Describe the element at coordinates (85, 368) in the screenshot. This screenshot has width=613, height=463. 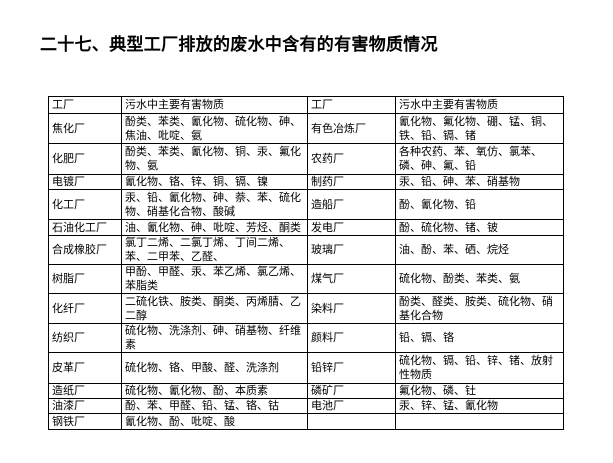
I see `factory-cell: 皮革厂` at that location.